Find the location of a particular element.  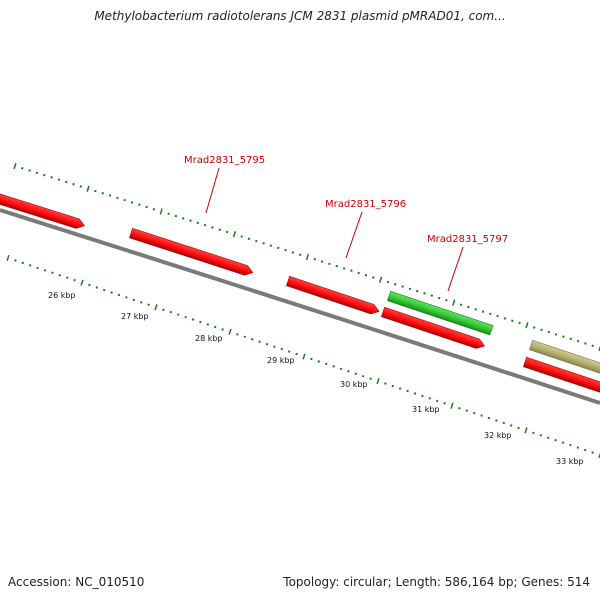

gene-arrow-a is located at coordinates (43, 210).